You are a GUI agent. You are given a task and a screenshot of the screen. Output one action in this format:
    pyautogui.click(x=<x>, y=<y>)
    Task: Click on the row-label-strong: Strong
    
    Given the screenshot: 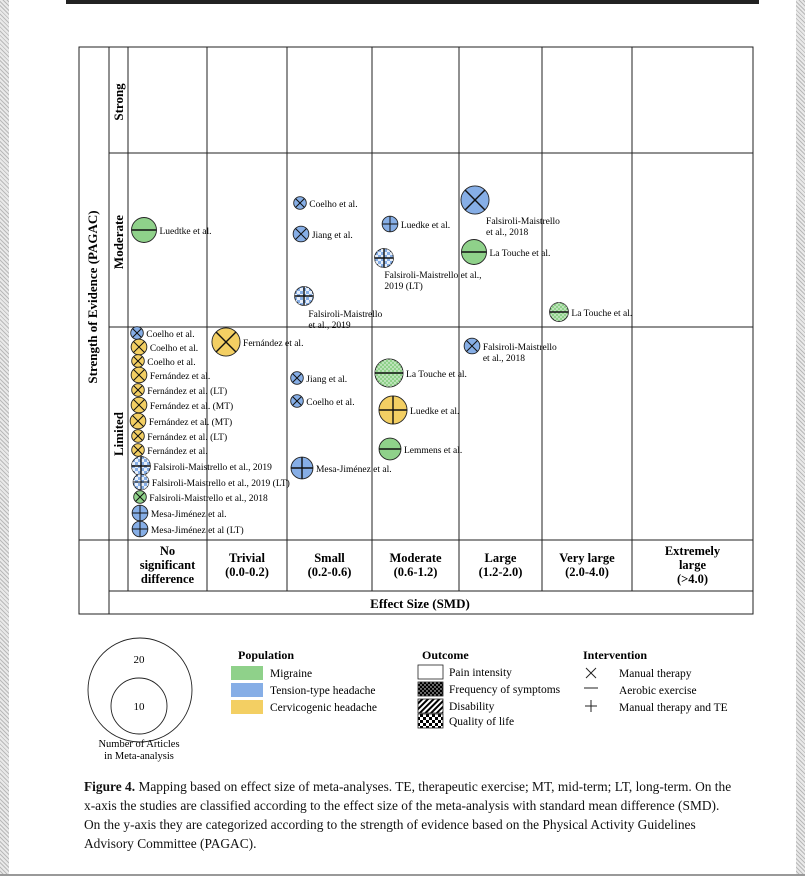 What is the action you would take?
    pyautogui.click(x=118, y=102)
    